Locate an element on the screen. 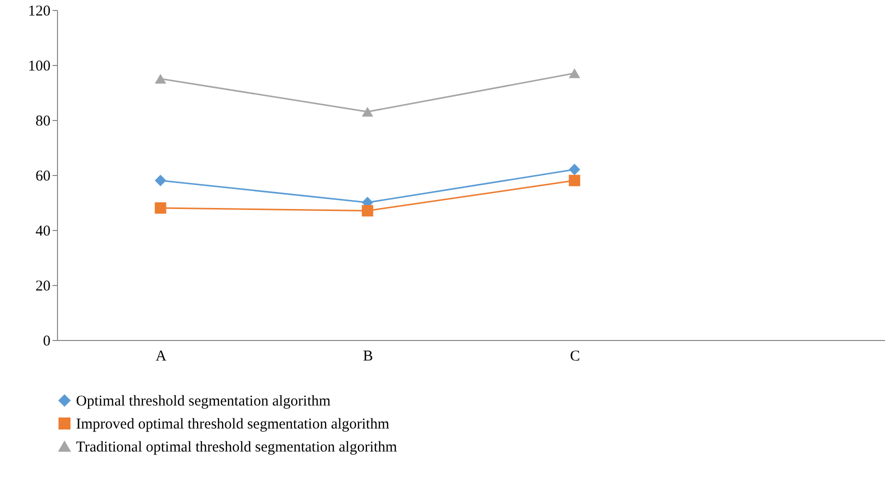  x-tick-label: B is located at coordinates (368, 356).